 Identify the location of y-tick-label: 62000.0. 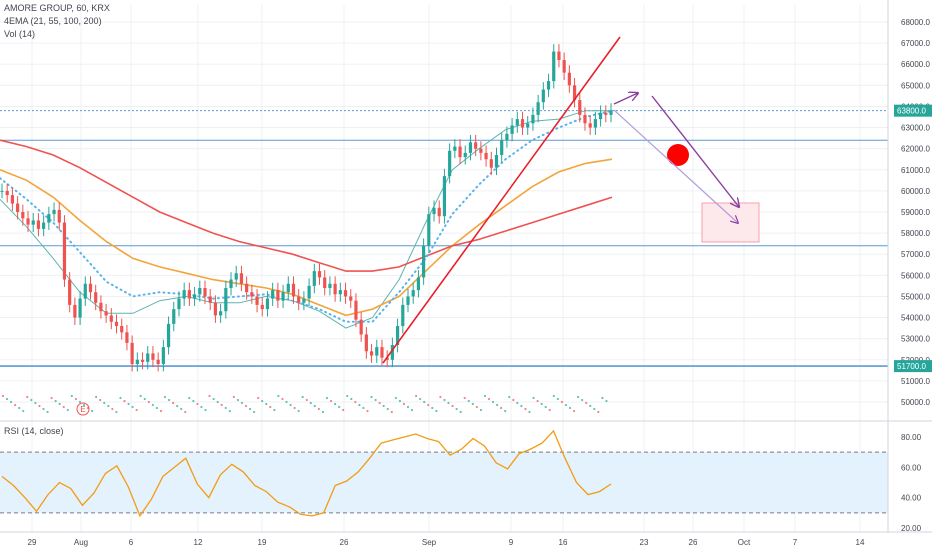
(915, 149).